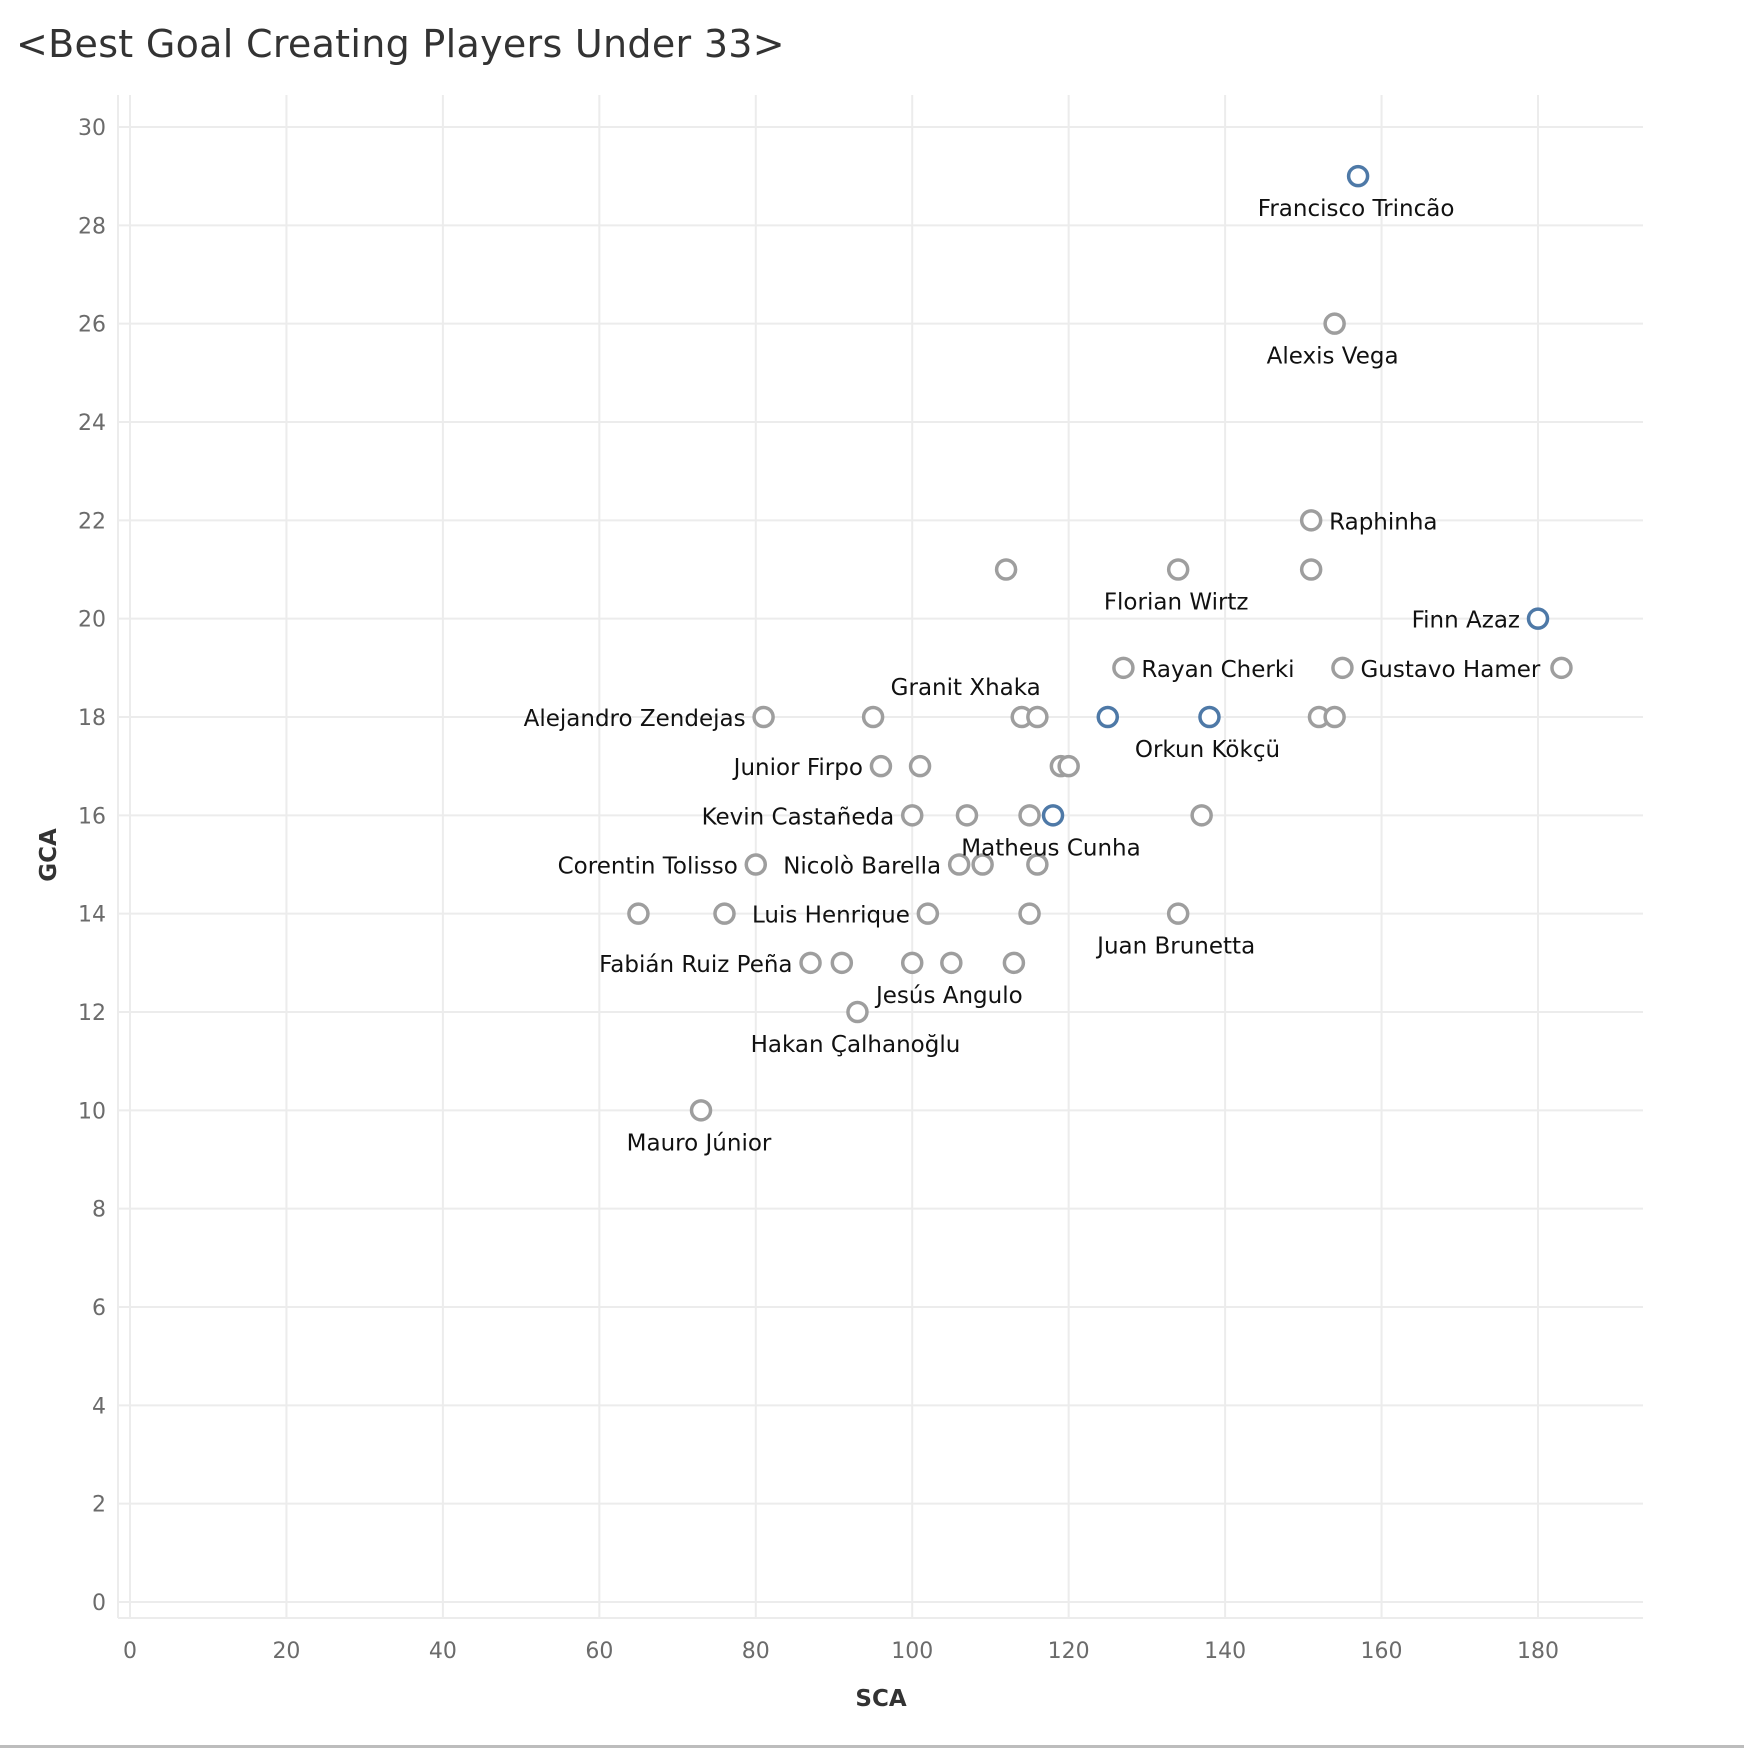  Describe the element at coordinates (286, 1651) in the screenshot. I see `x-tick-label: 20` at that location.